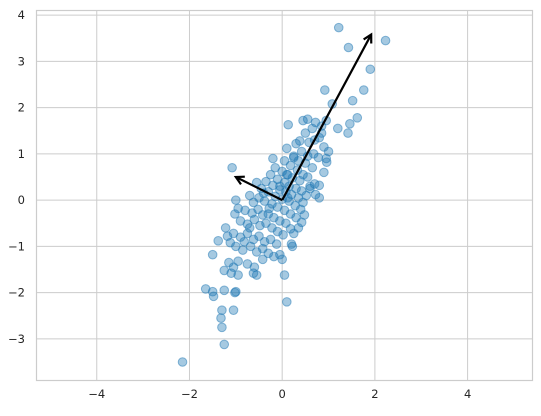 This screenshot has height=416, width=541. Describe the element at coordinates (16, 339) in the screenshot. I see `y-tick-label: −3` at that location.